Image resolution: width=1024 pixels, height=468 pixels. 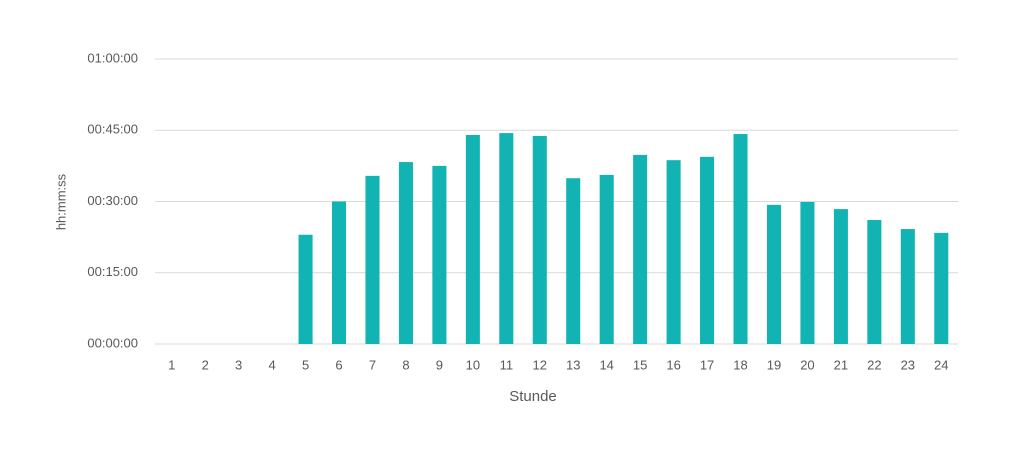 What do you see at coordinates (112, 342) in the screenshot?
I see `y-tick-label: 00:00:00` at bounding box center [112, 342].